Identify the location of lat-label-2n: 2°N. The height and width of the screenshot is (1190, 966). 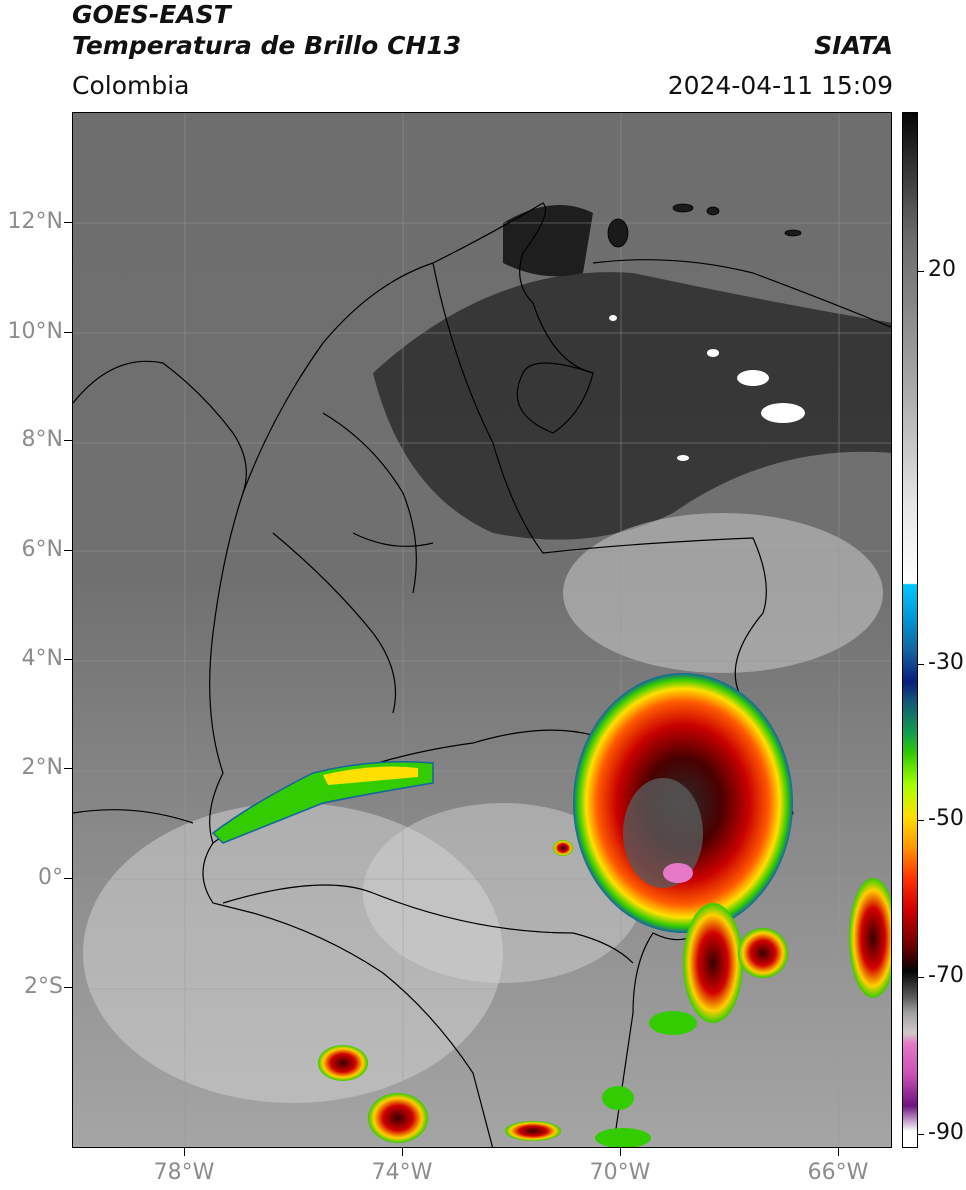
(42, 767).